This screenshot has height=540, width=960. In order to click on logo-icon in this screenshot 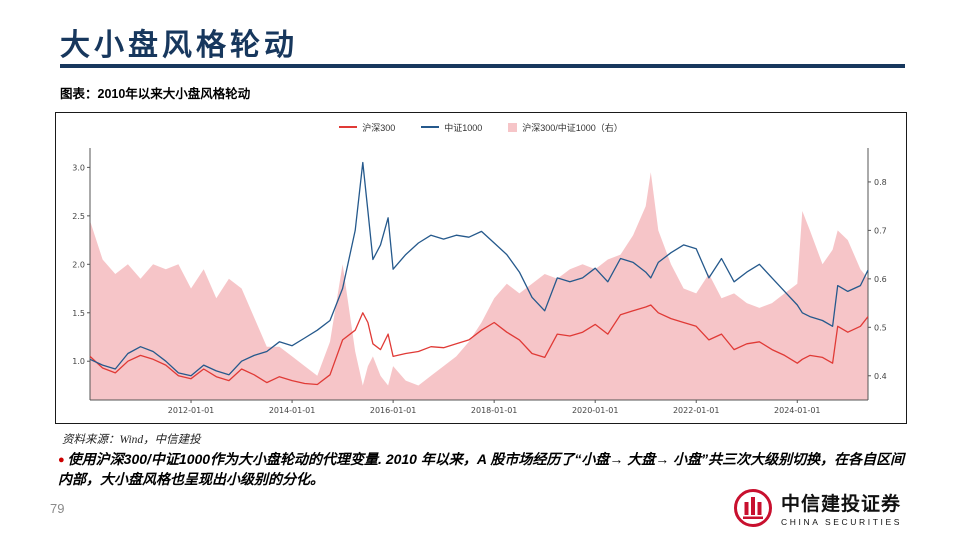, I will do `click(753, 508)`.